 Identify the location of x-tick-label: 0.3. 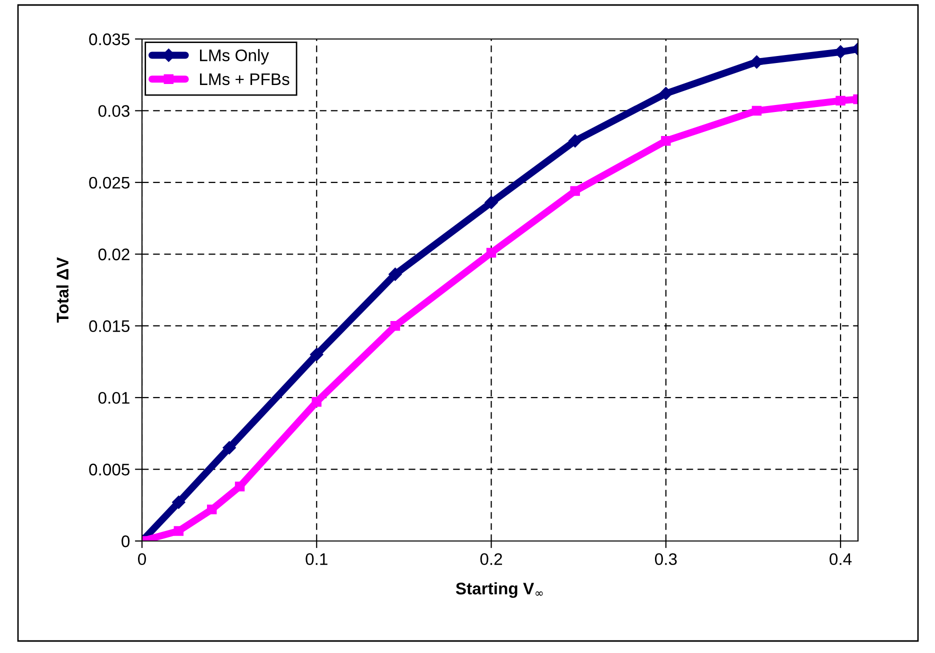
(665, 559).